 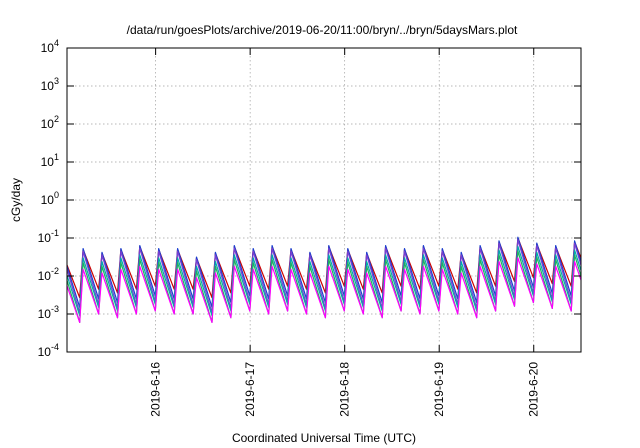 What do you see at coordinates (50, 84) in the screenshot?
I see `y-tick-label: 10³` at bounding box center [50, 84].